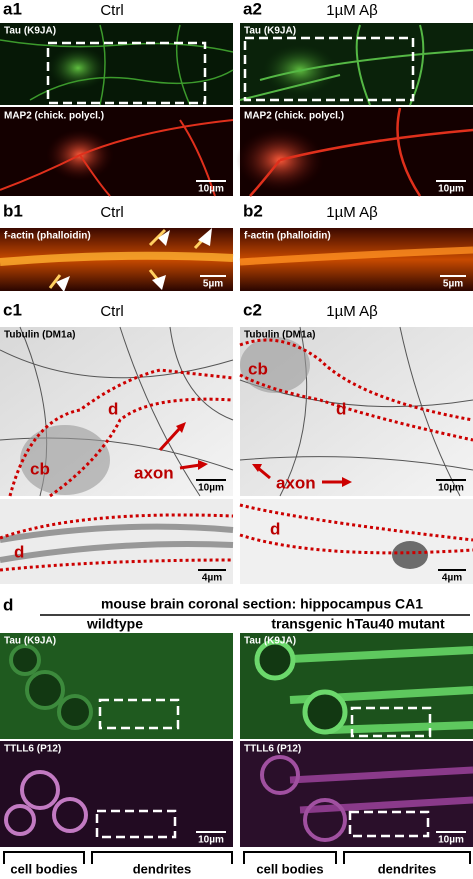 This screenshot has width=473, height=879. I want to click on panel-label: a1, so click(12, 9).